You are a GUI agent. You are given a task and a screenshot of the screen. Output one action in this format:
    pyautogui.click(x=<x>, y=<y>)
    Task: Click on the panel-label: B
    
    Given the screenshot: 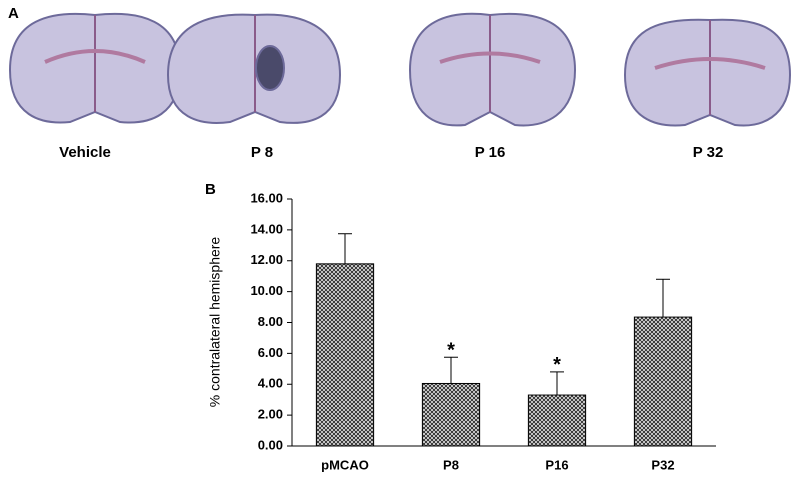 What is the action you would take?
    pyautogui.click(x=210, y=189)
    